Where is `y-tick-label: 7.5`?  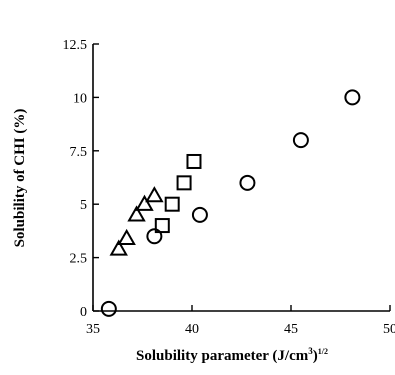
y-tick-label: 7.5 is located at coordinates (79, 152).